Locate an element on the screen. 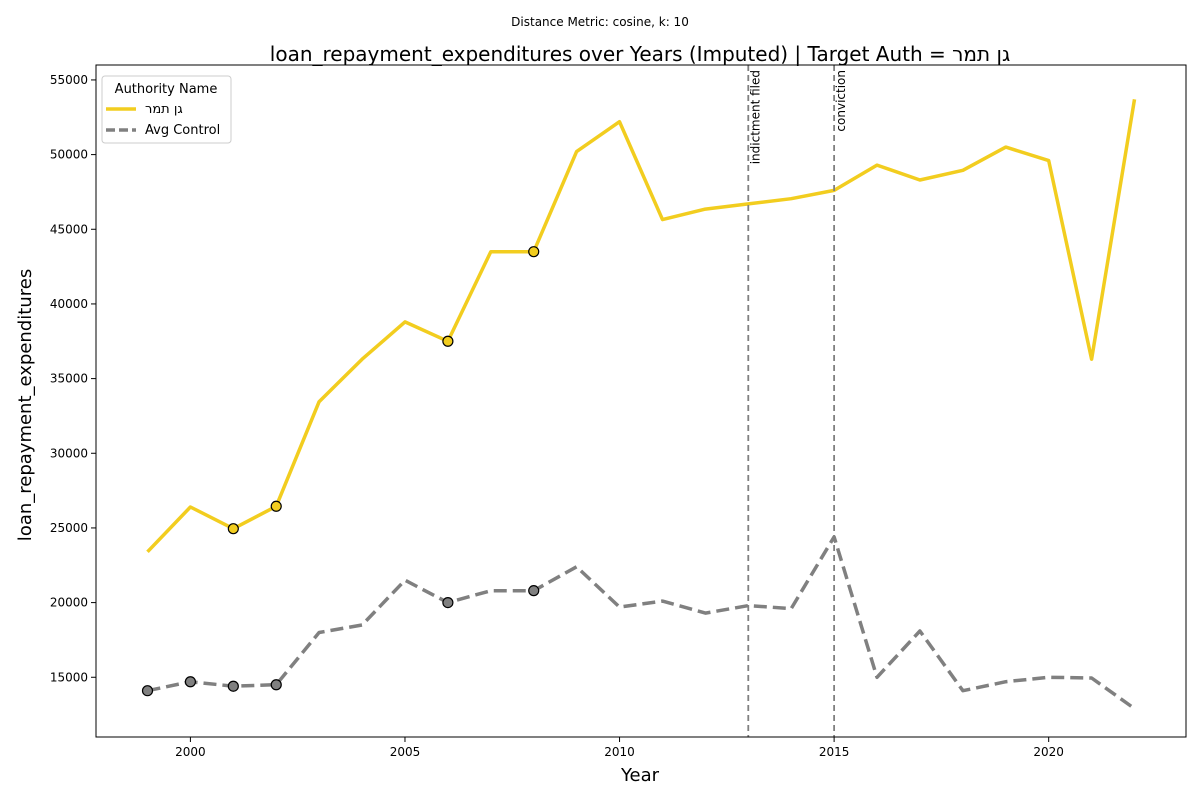  x-tick-label-2: 2010 is located at coordinates (619, 752).